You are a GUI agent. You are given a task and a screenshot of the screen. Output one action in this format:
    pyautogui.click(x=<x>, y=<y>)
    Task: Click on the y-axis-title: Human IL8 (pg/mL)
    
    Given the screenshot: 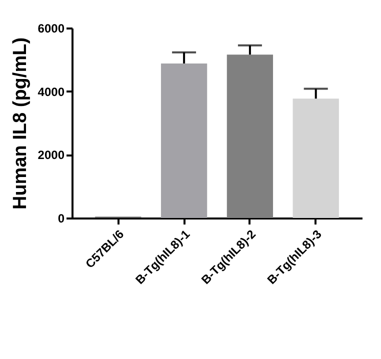 What is the action you would take?
    pyautogui.click(x=20, y=123)
    